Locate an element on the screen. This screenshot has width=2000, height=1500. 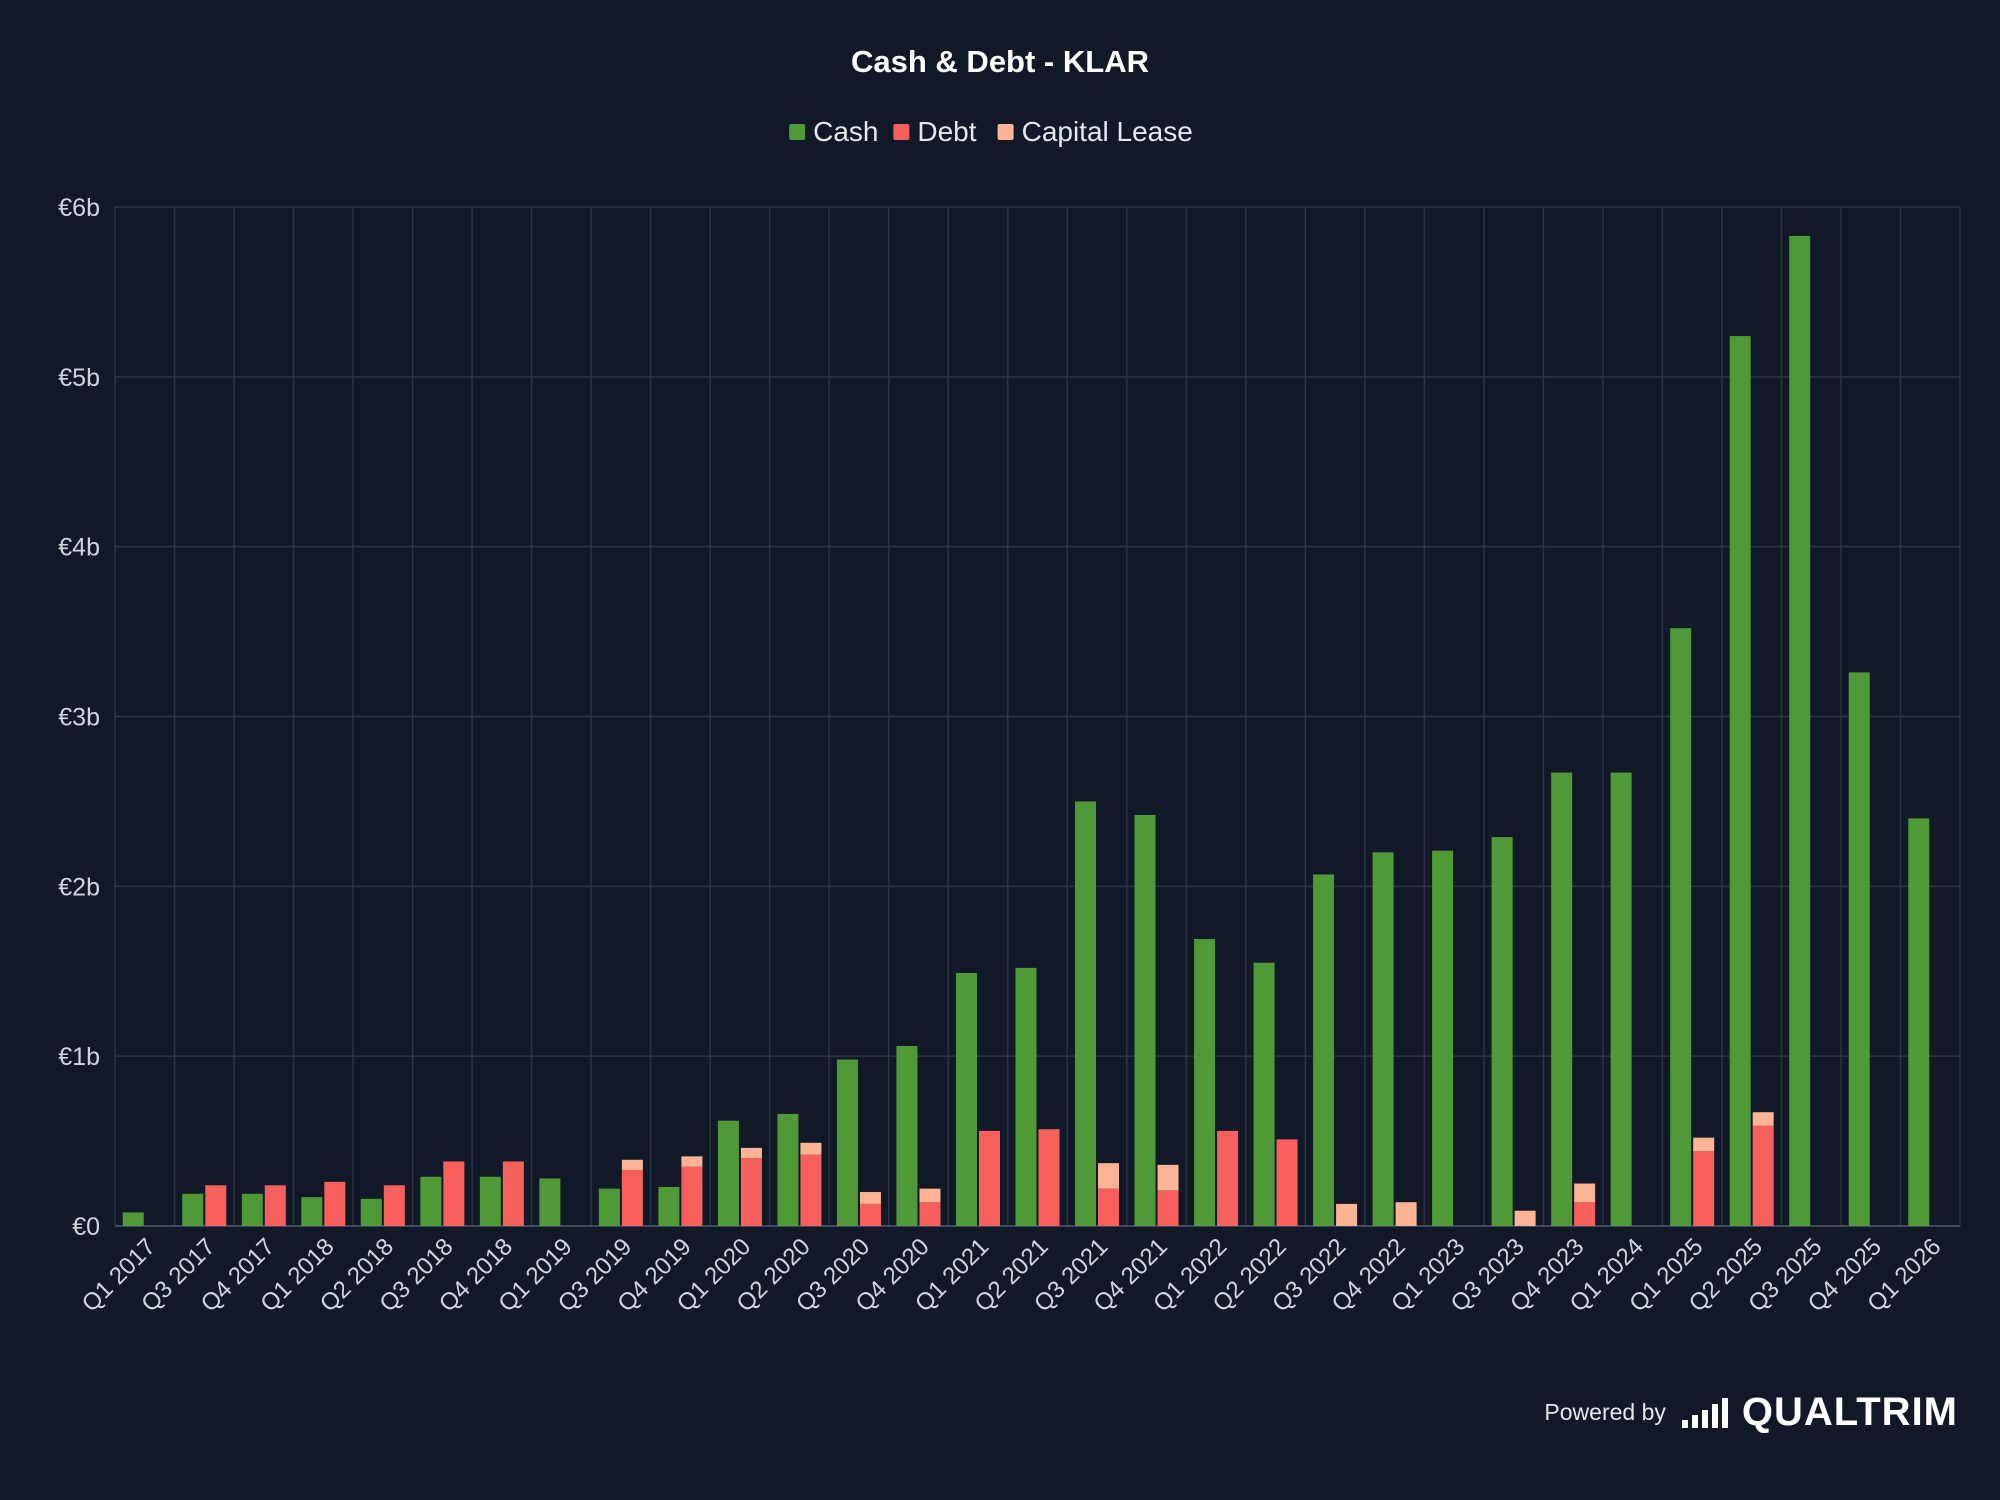
y-tick-label: €0 is located at coordinates (86, 1227).